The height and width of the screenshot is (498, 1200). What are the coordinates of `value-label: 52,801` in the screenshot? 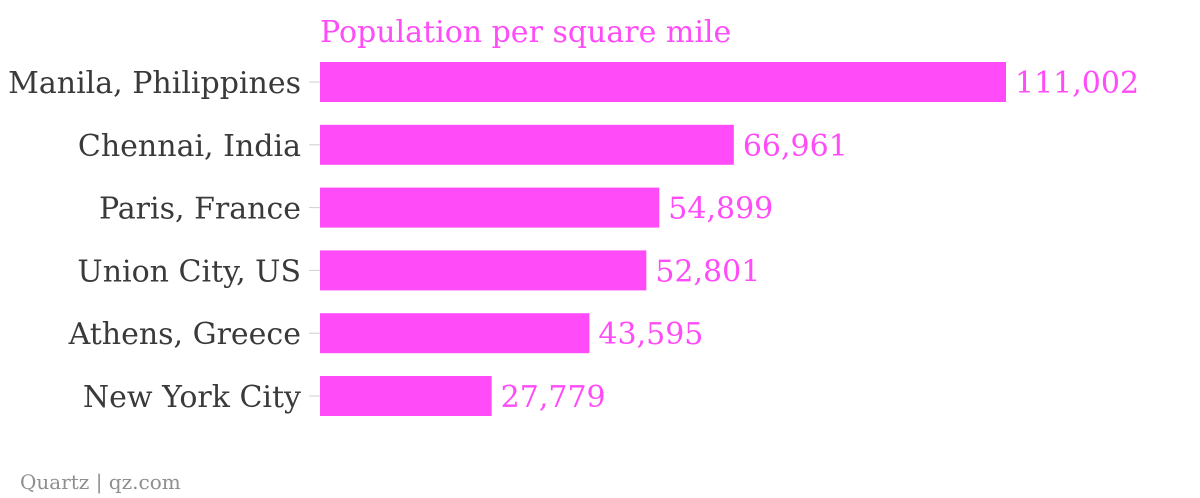 It's located at (707, 271).